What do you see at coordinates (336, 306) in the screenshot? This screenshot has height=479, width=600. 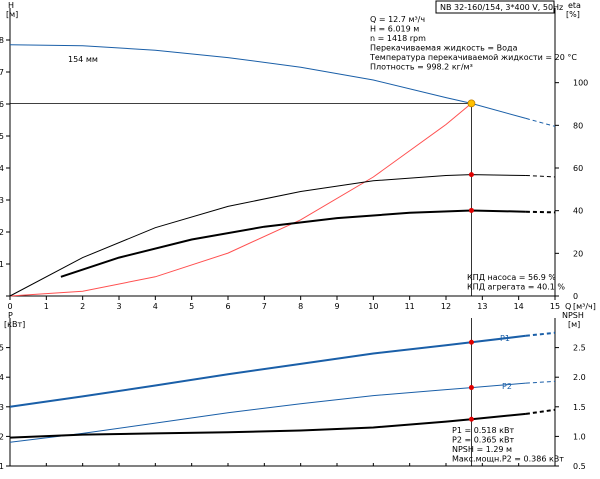 I see `x-tick-label: 9` at bounding box center [336, 306].